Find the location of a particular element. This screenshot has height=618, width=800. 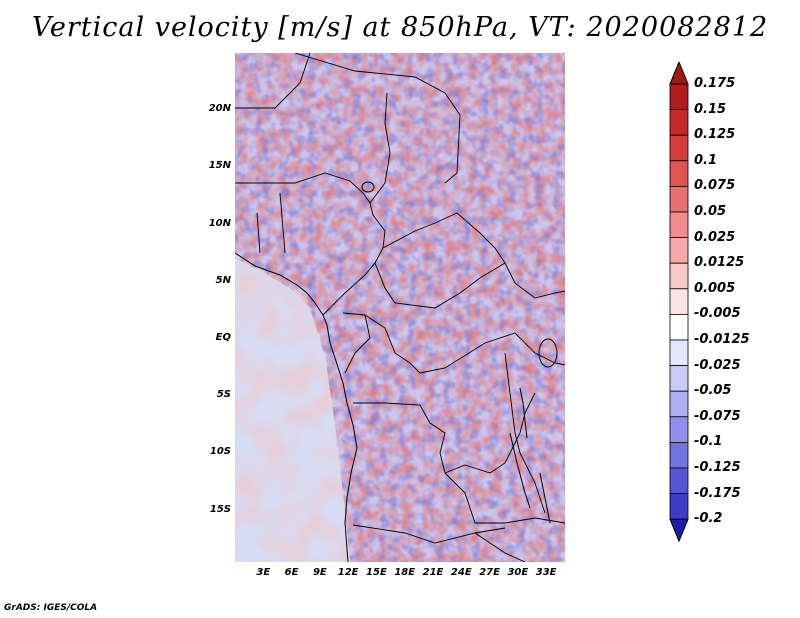

colorbar-bottom-arrow is located at coordinates (679, 530).